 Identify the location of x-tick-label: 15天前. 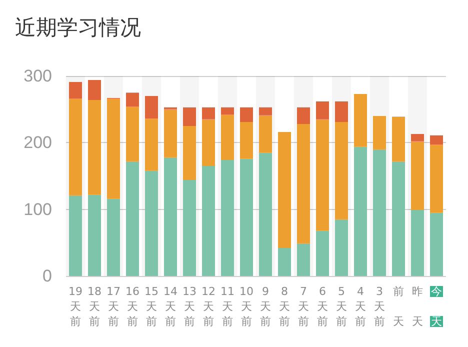
(151, 306).